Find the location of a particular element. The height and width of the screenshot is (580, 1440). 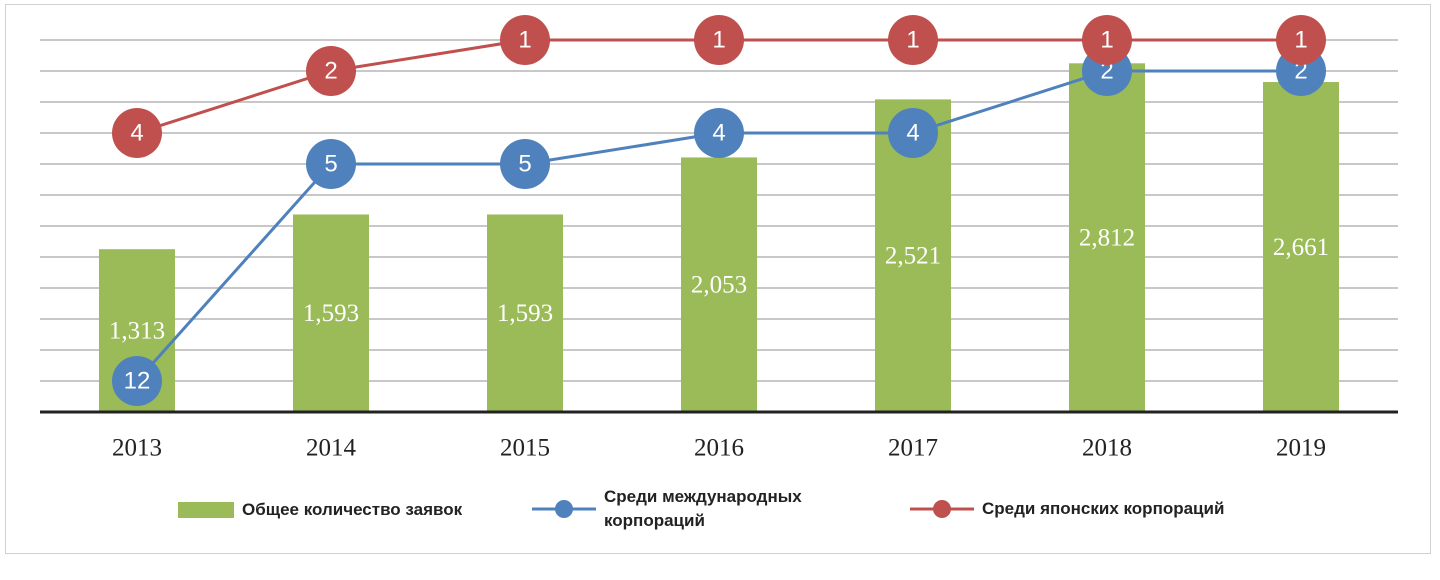

point-label: 12 is located at coordinates (137, 380).